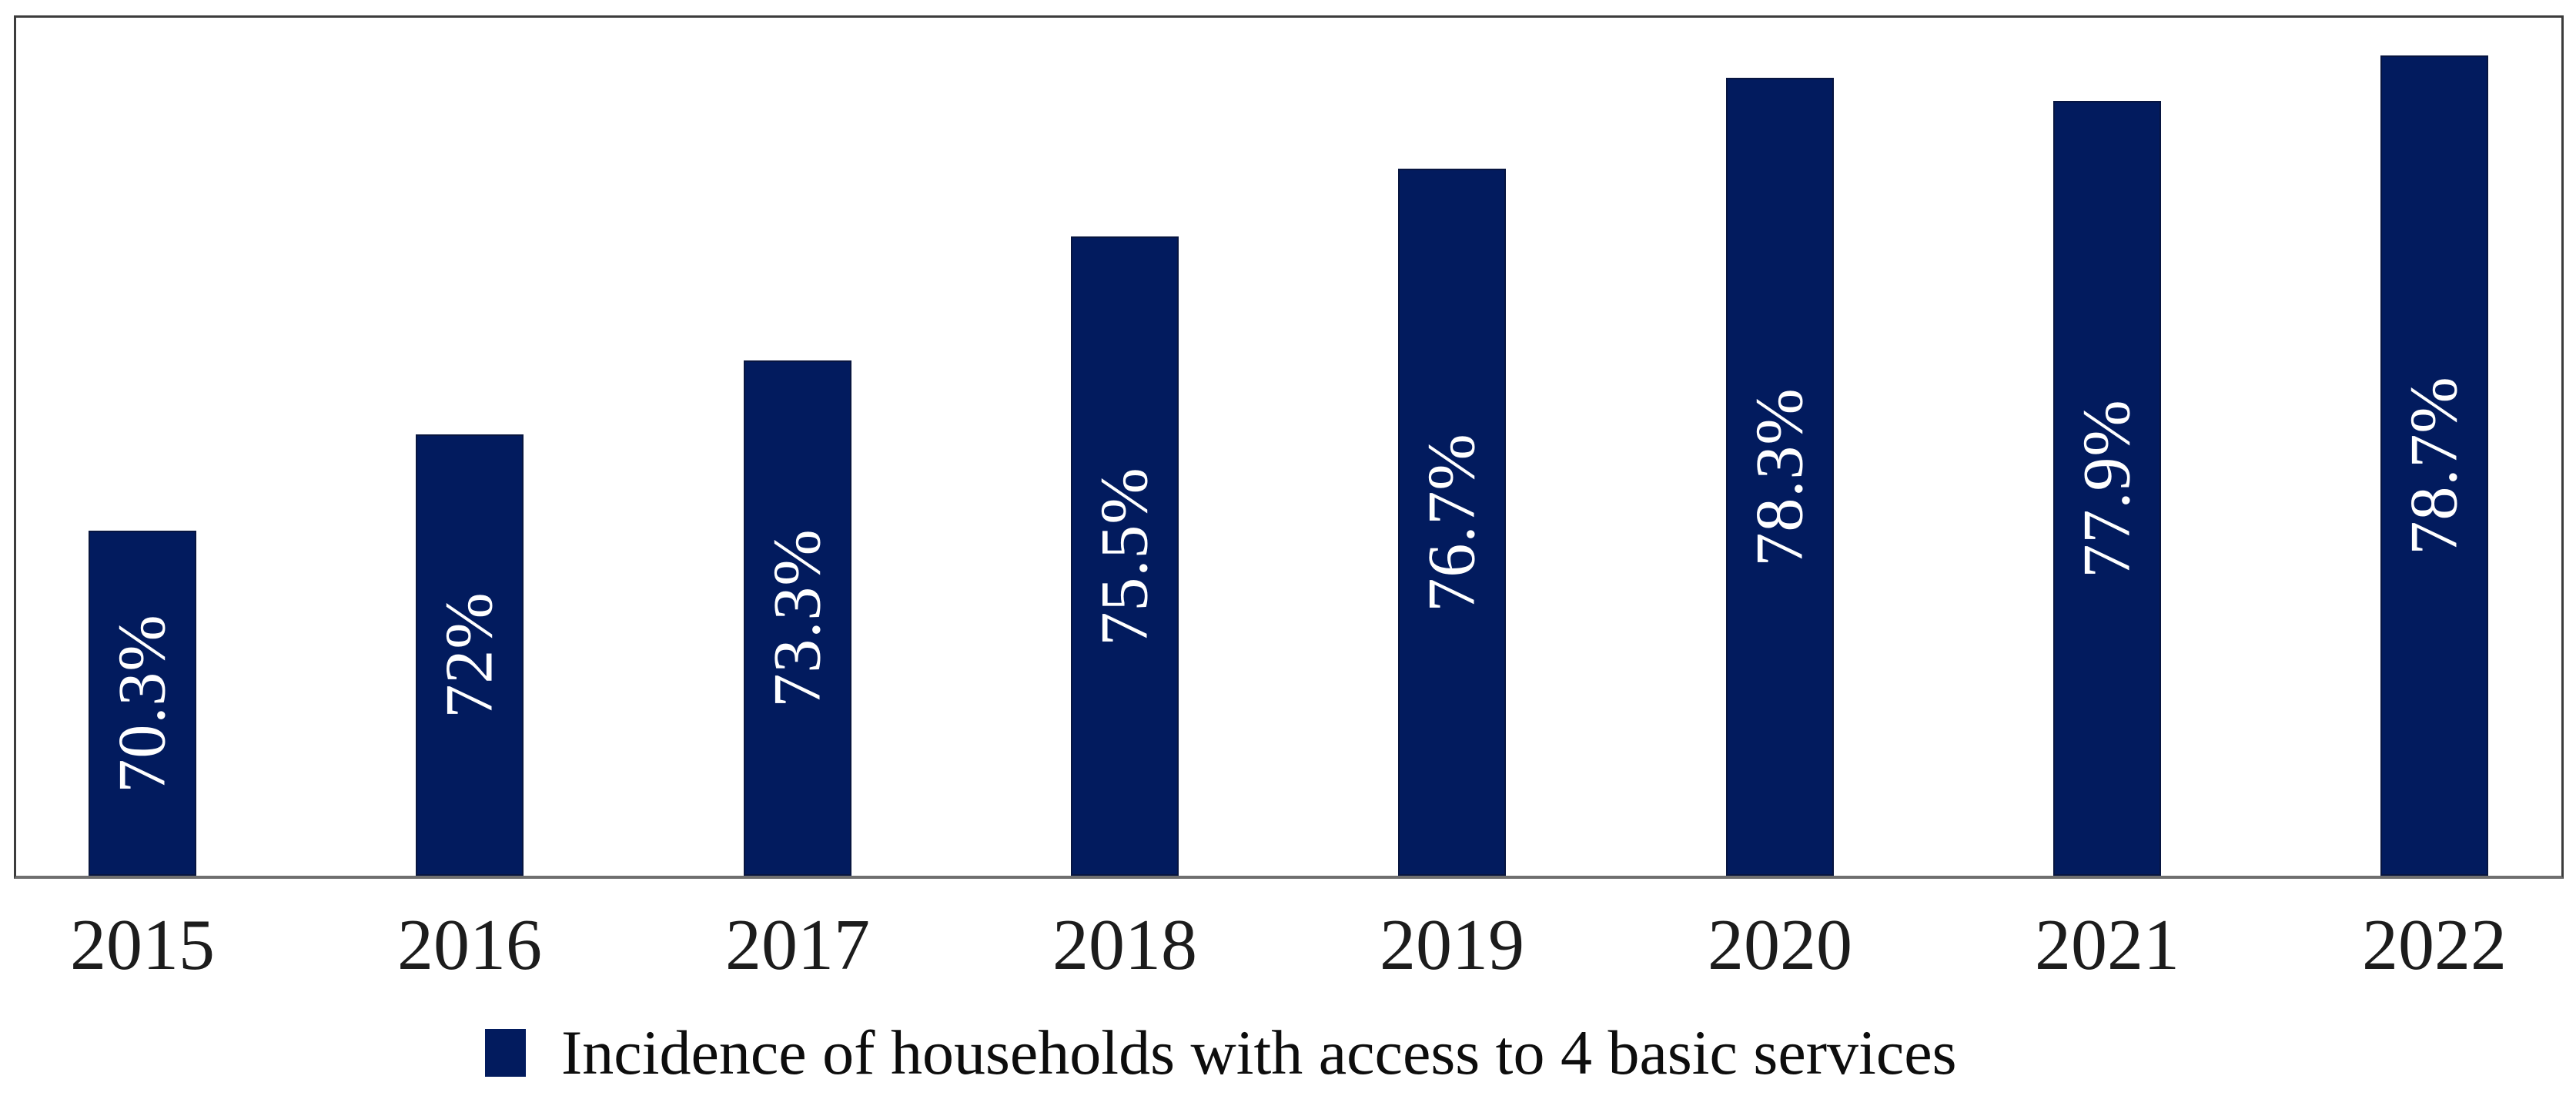 This screenshot has height=1096, width=2576. I want to click on bar-2017: 73.3%, so click(798, 618).